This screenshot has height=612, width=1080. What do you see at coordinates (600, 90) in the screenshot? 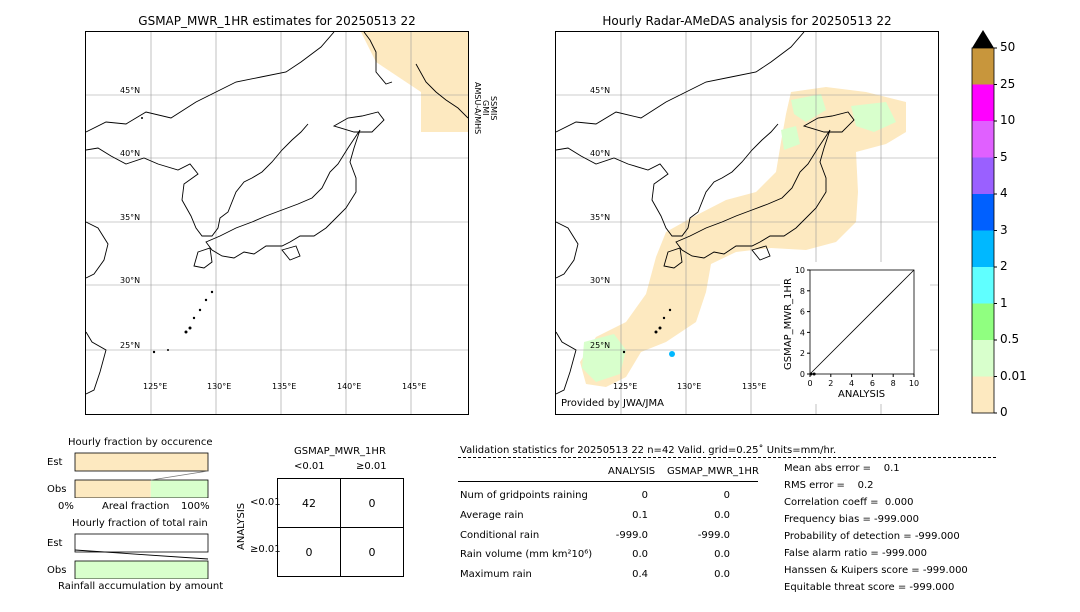
I see `right-lat-label-45: 45°N` at bounding box center [600, 90].